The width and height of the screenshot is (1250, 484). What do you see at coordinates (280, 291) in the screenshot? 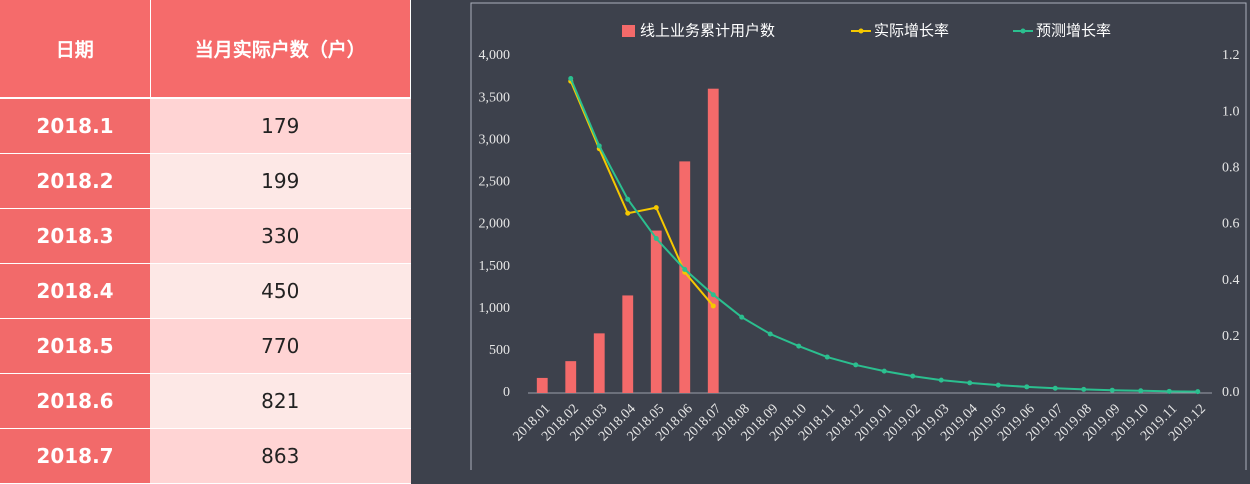
I see `value-cell: 450` at bounding box center [280, 291].